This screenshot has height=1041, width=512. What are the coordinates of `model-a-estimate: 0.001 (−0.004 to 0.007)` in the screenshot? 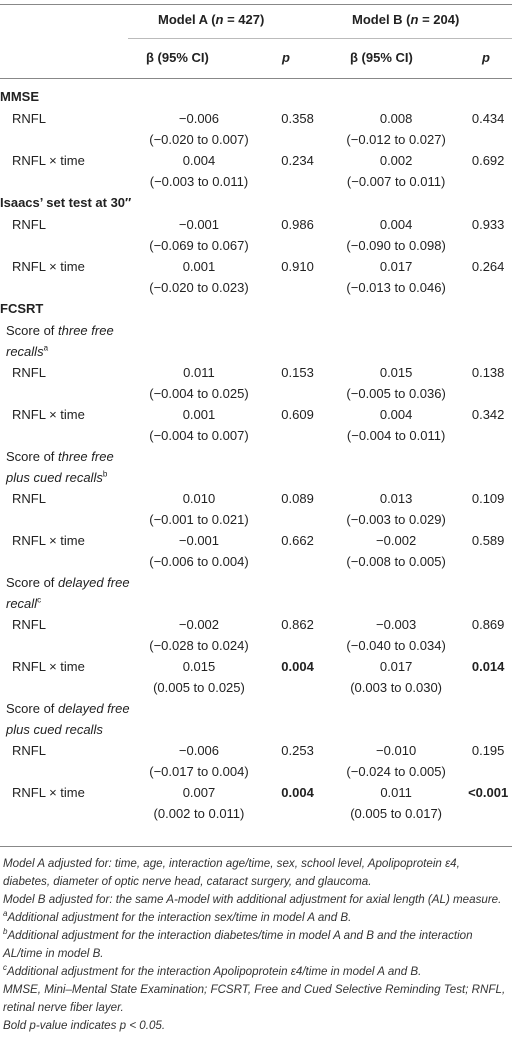 It's located at (199, 425).